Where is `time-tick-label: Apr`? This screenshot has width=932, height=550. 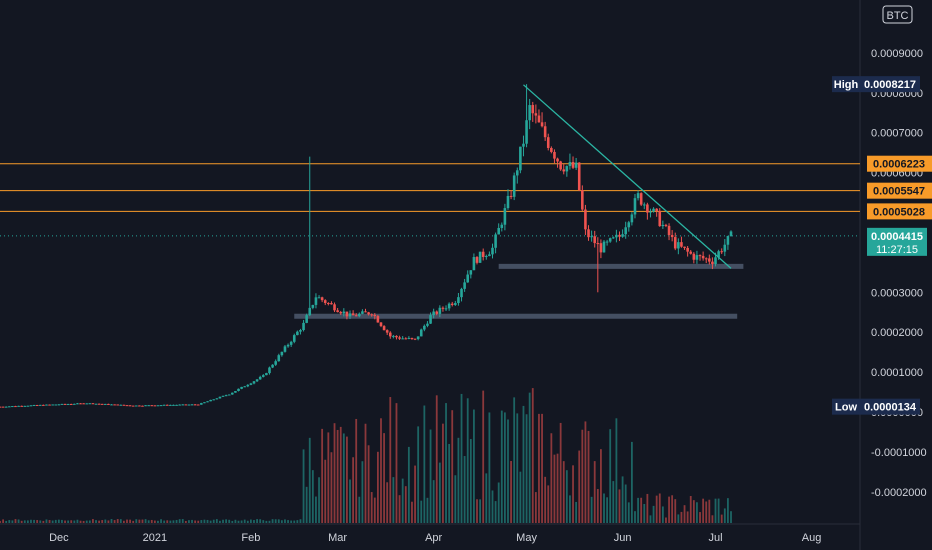 time-tick-label: Apr is located at coordinates (433, 538).